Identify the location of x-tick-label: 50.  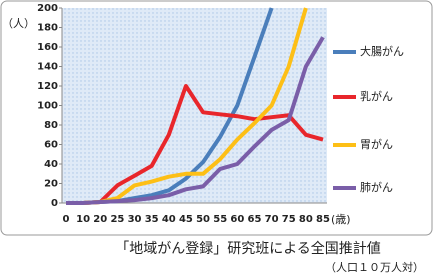
(203, 219).